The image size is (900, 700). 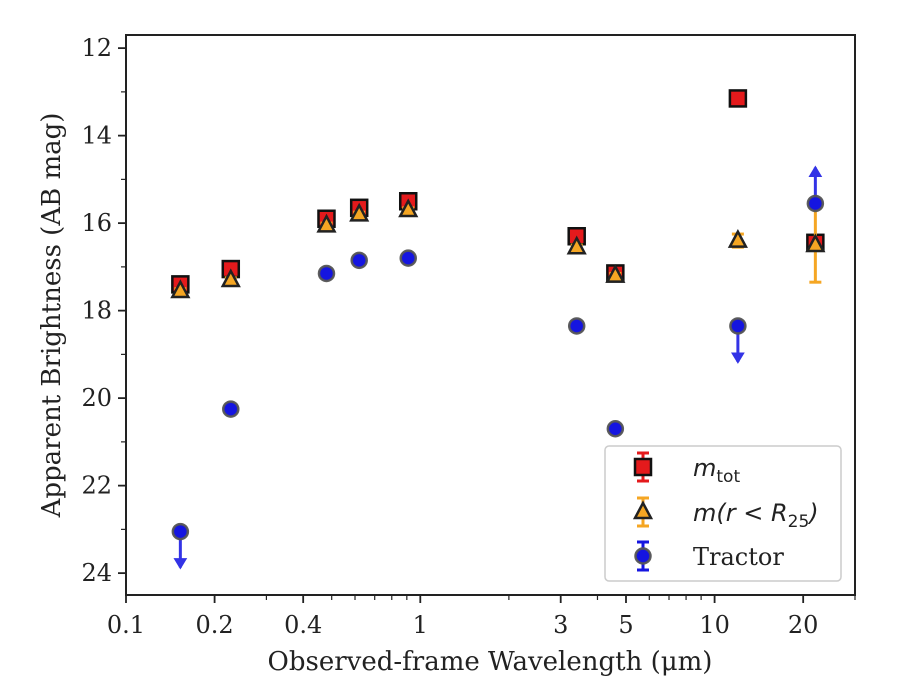 What do you see at coordinates (96, 398) in the screenshot?
I see `y-tick-label: 20` at bounding box center [96, 398].